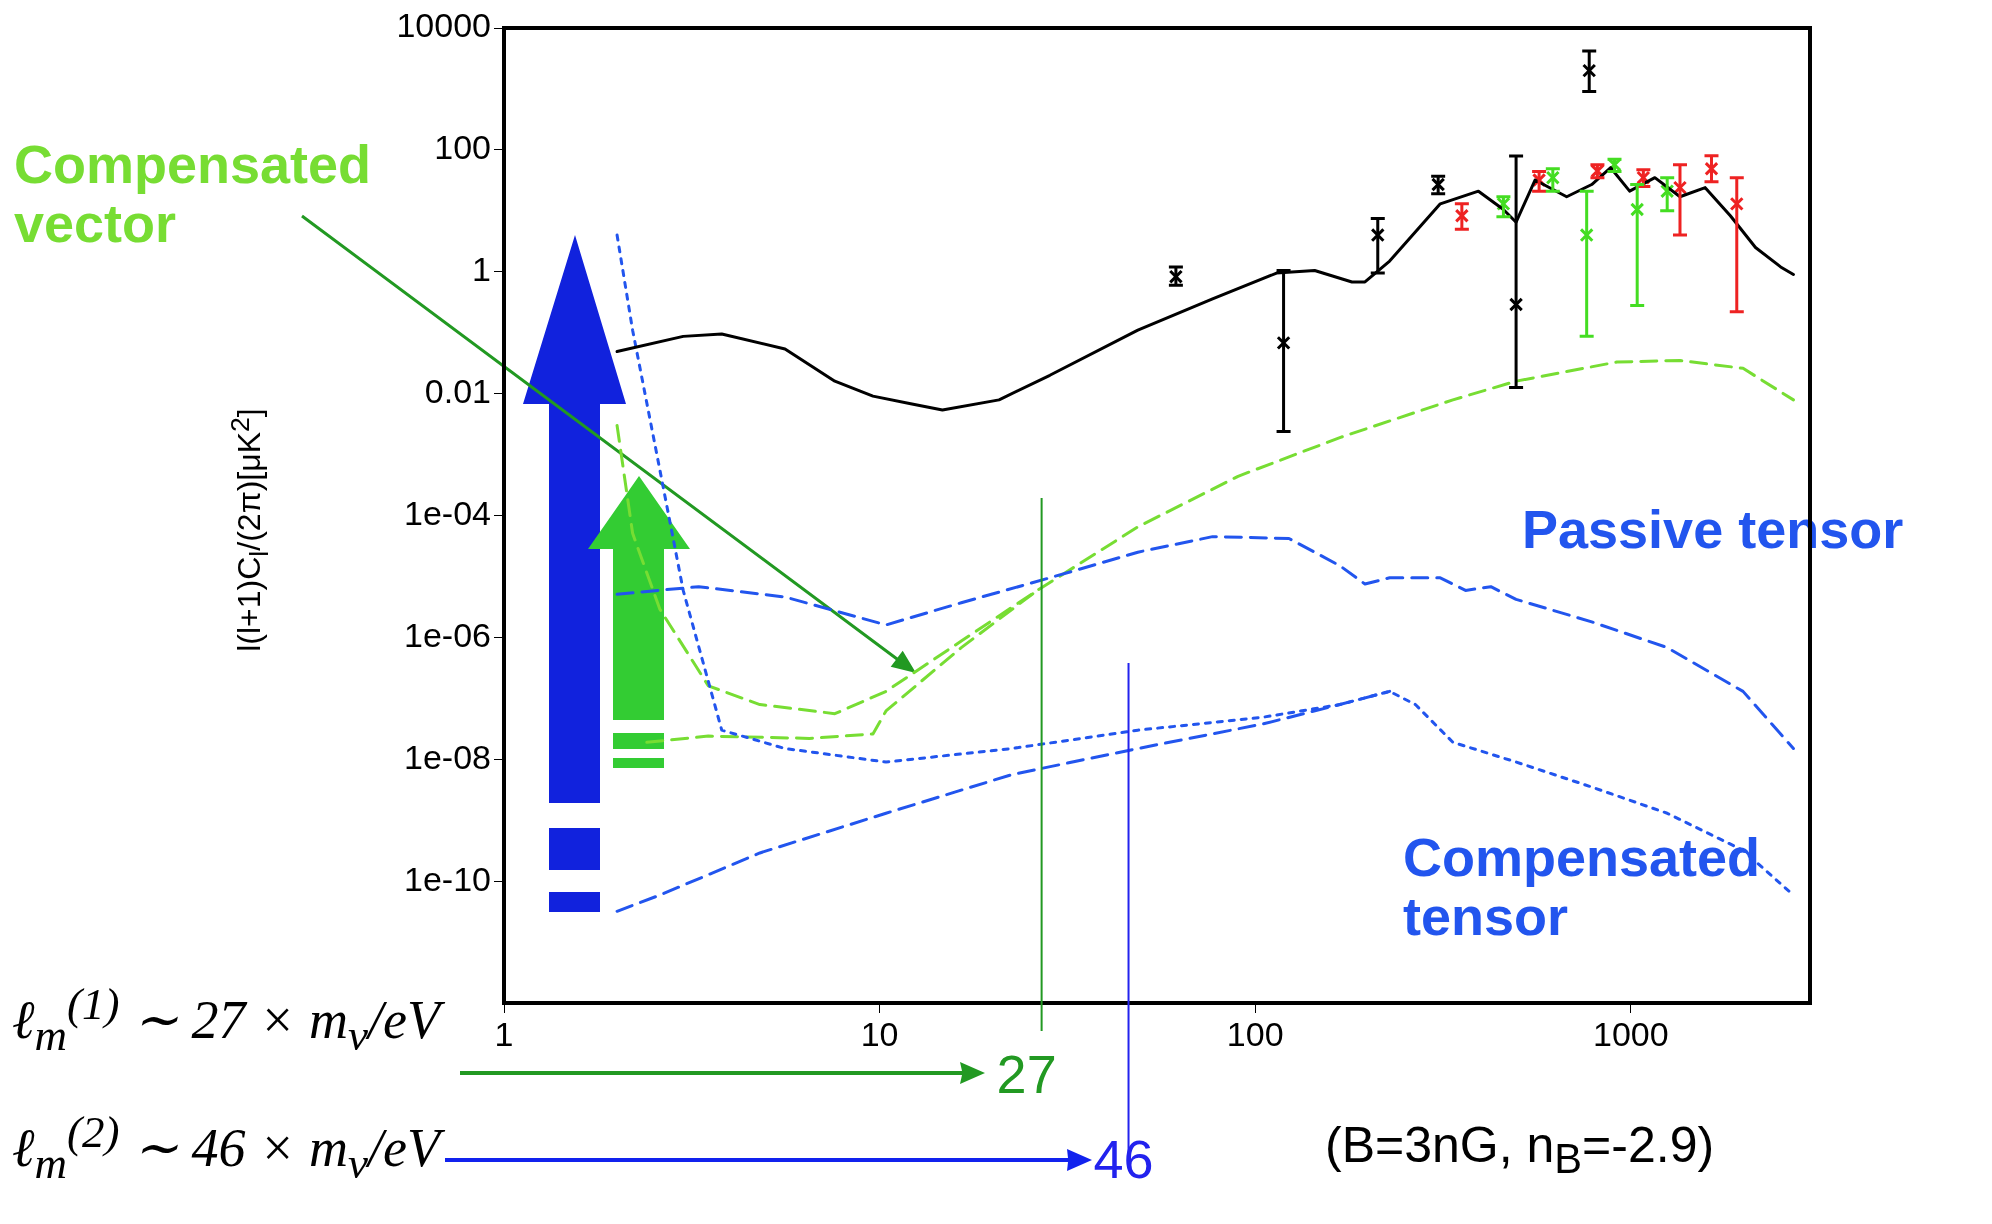  What do you see at coordinates (1630, 1033) in the screenshot?
I see `x-tick-label: 1000` at bounding box center [1630, 1033].